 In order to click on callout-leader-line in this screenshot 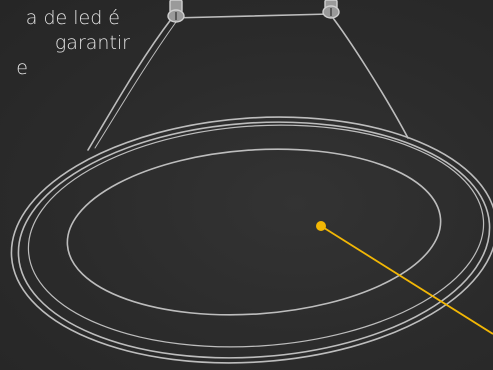, I will do `click(406, 280)`.